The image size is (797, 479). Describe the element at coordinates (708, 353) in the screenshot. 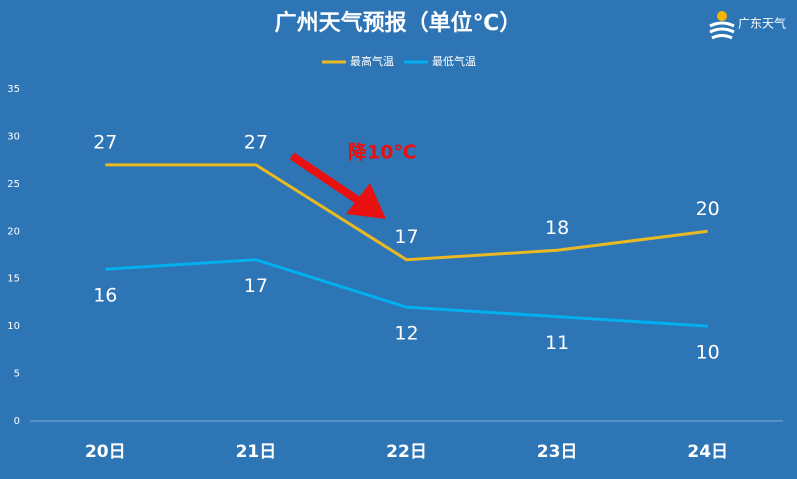

I see `data-label: 10` at that location.